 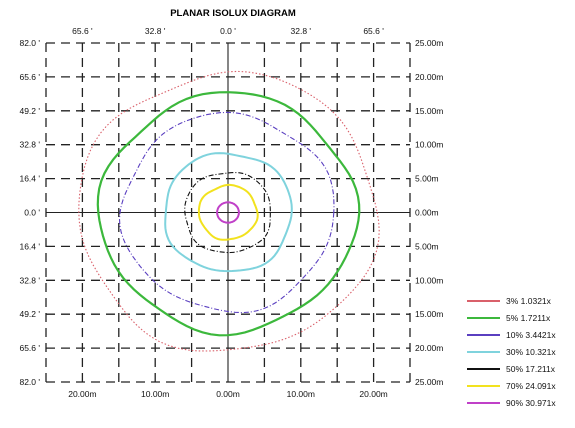 What do you see at coordinates (427, 213) in the screenshot?
I see `right-tick-label: 0.00m` at bounding box center [427, 213].